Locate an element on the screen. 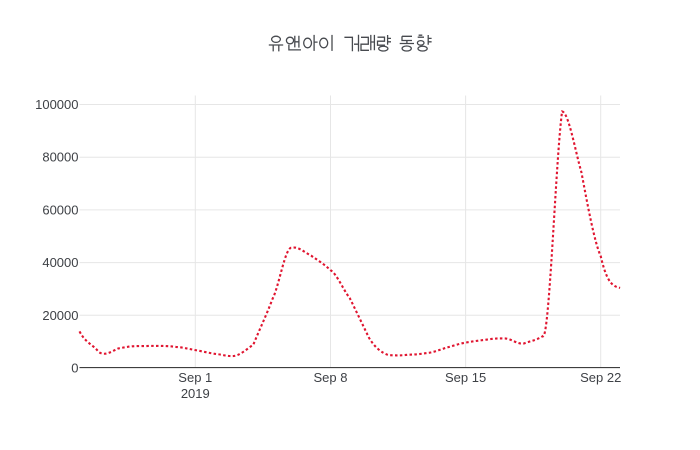 The width and height of the screenshot is (700, 450). svg-text: Sep 22 is located at coordinates (600, 377).